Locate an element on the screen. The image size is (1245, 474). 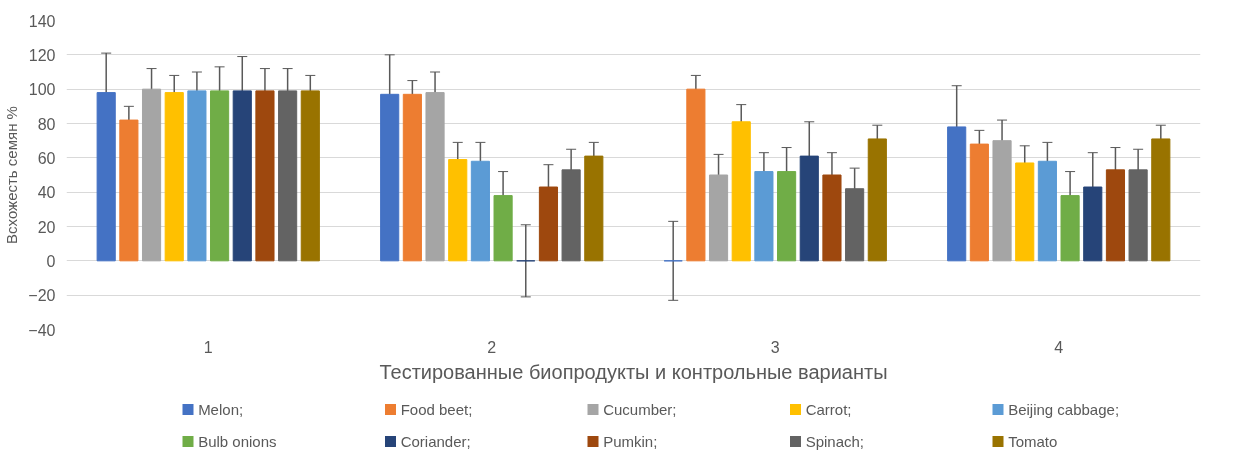
legend-label: Pumkin; is located at coordinates (630, 441).